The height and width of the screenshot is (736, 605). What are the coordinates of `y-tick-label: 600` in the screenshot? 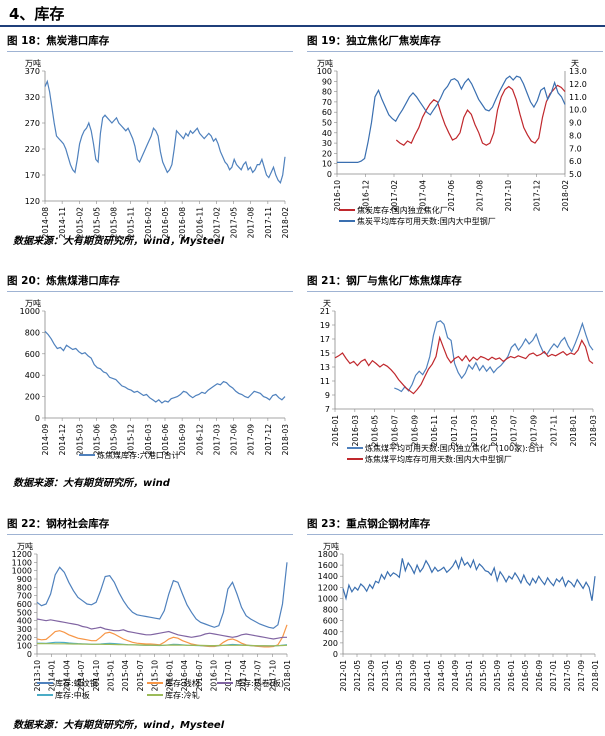 It's located at (32, 354).